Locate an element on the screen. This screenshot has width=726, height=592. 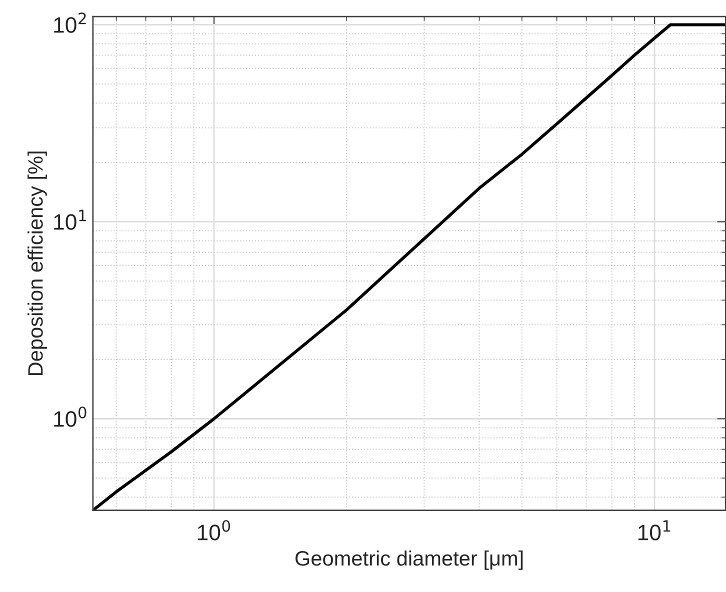
y-tick-label: 10$^{2}$ is located at coordinates (70, 22).